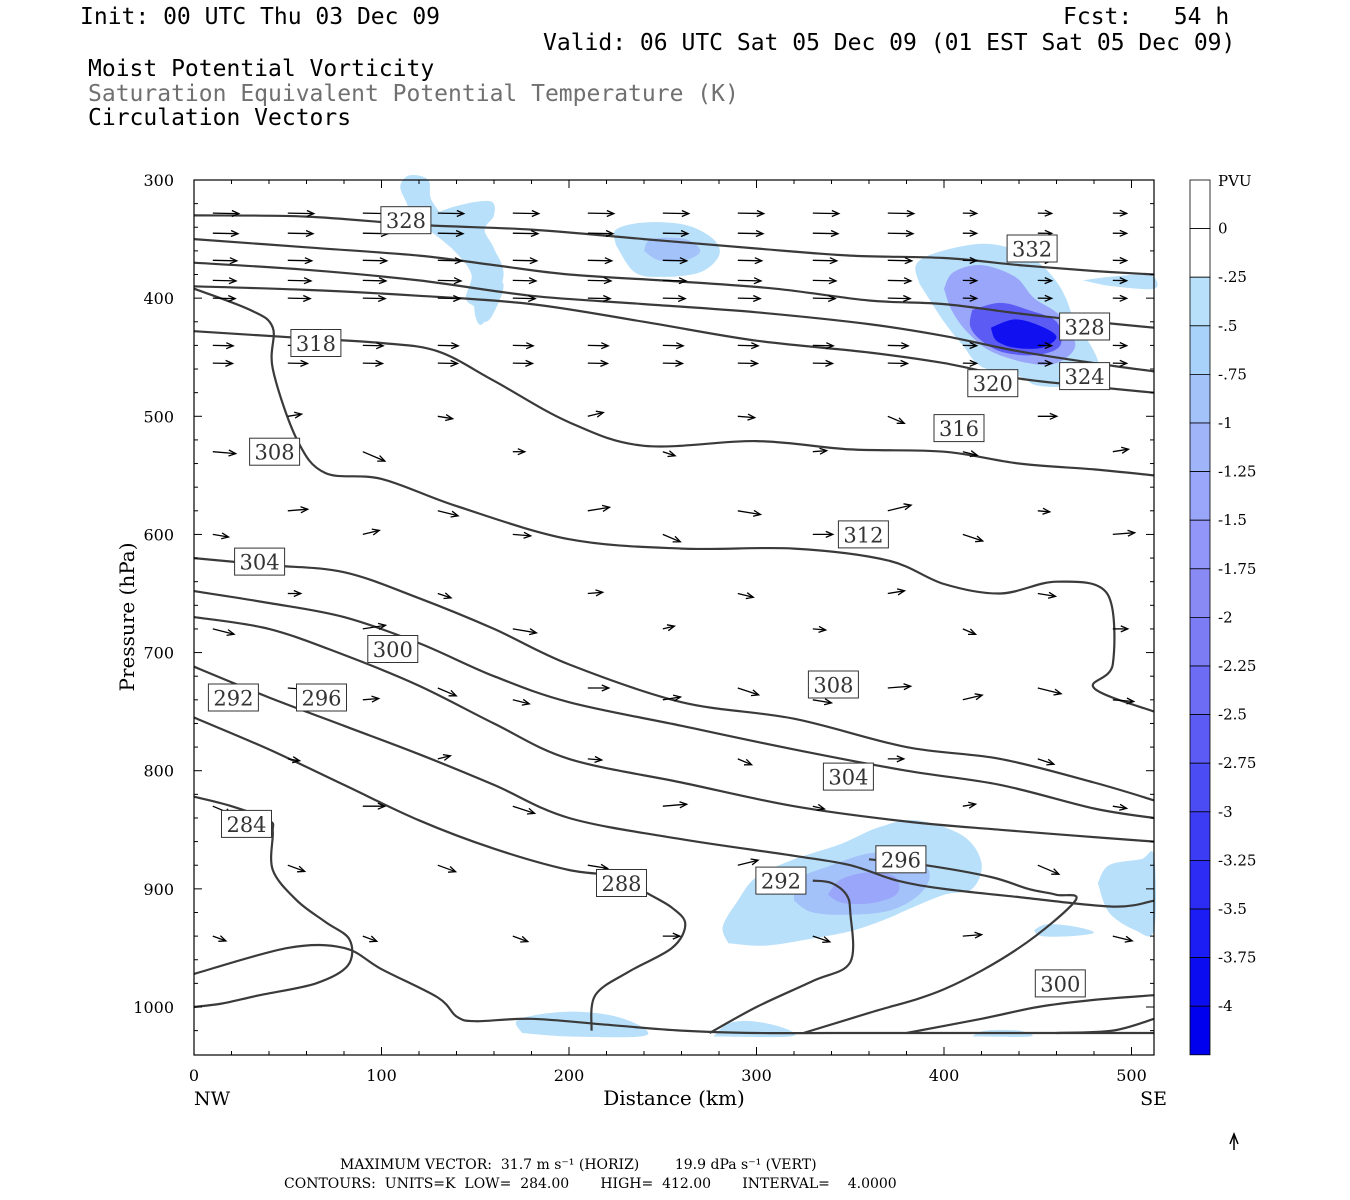 The width and height of the screenshot is (1350, 1200). Describe the element at coordinates (158, 298) in the screenshot. I see `y-tick-label-1: 400` at that location.